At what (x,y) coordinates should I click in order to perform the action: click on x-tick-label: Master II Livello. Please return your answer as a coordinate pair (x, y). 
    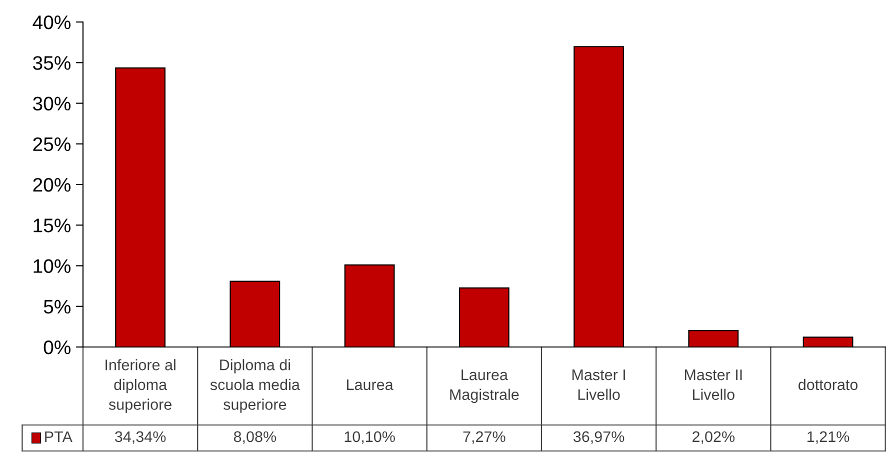
    Looking at the image, I should click on (713, 385).